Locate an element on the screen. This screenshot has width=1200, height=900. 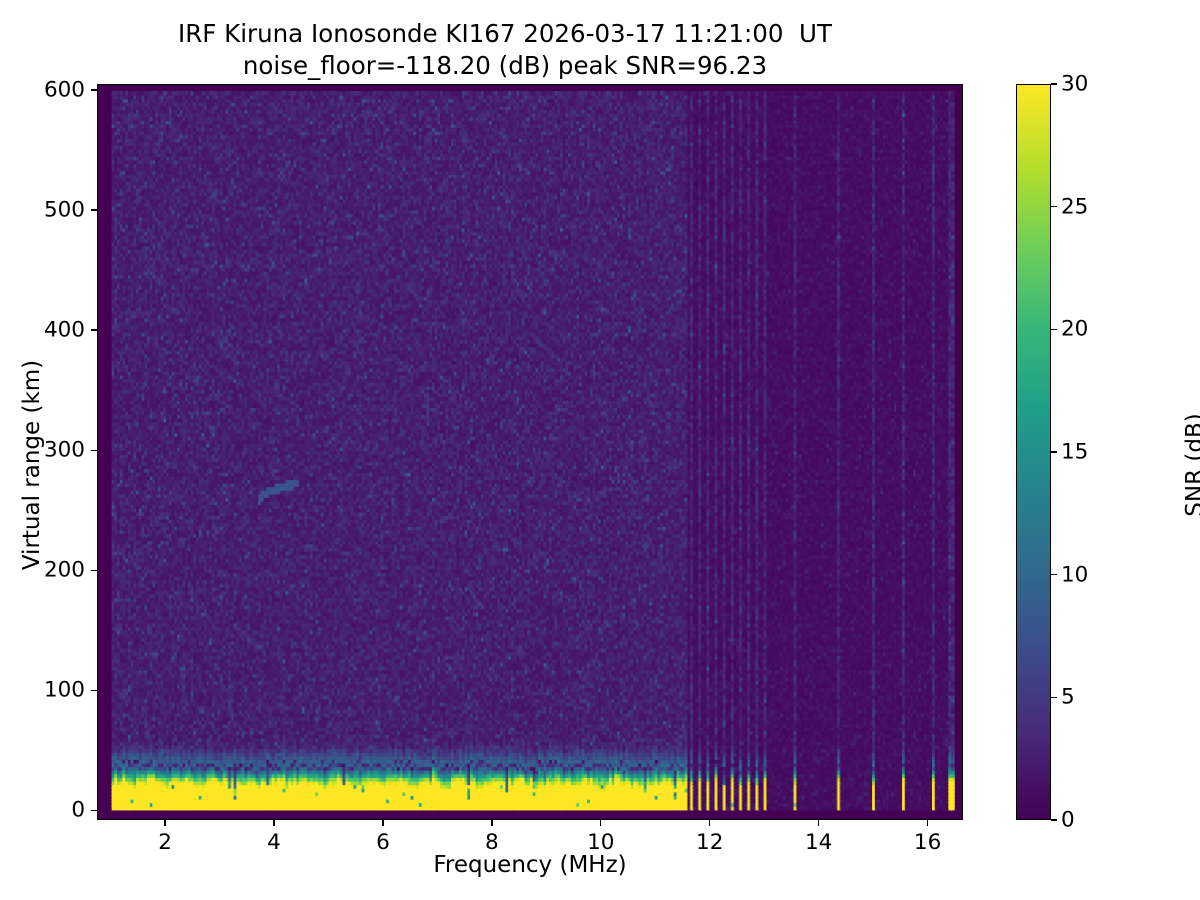
x-tick-label: 12 is located at coordinates (710, 842).